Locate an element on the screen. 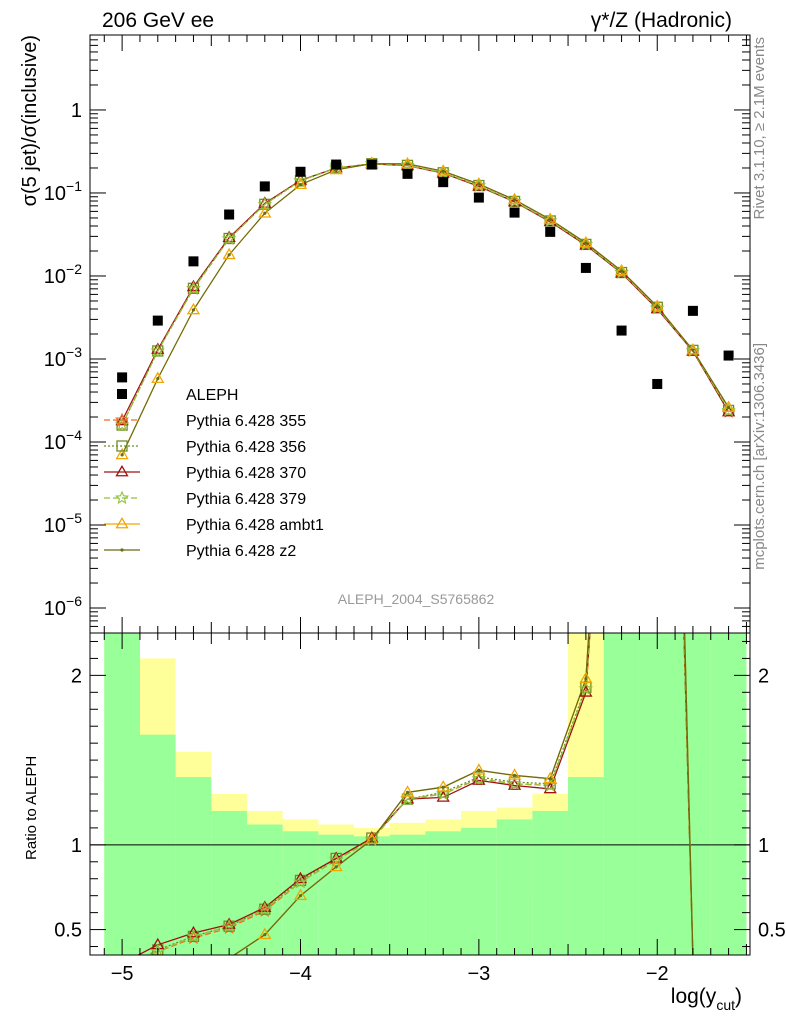 The image size is (786, 1024). main-y-tick-base: 1 is located at coordinates (76, 111).